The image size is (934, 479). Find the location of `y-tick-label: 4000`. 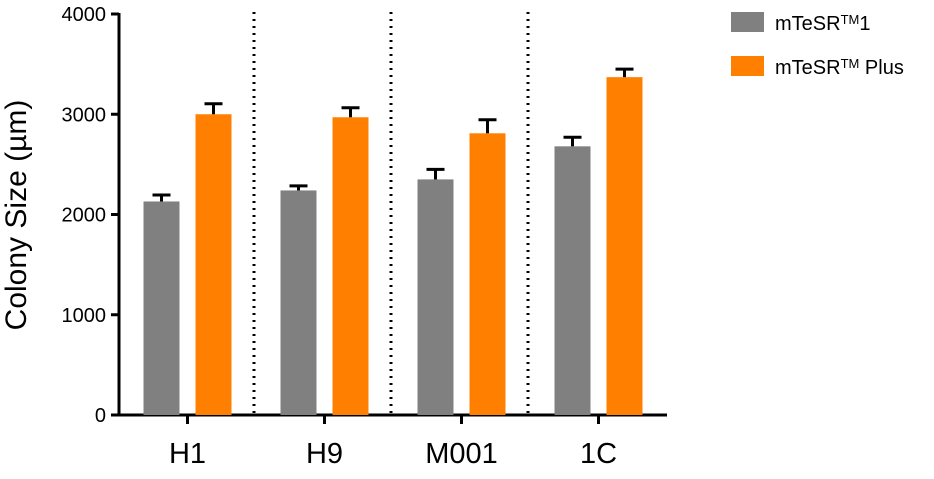

y-tick-label: 4000 is located at coordinates (84, 15).